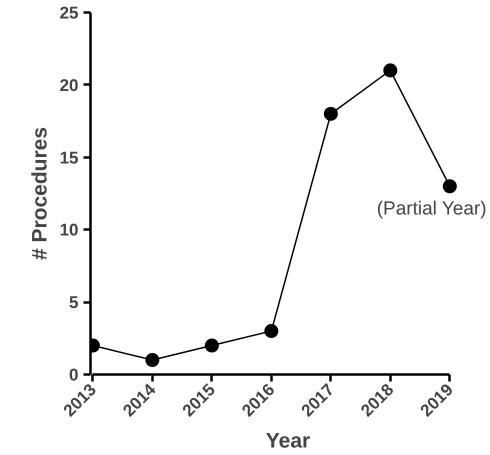  I want to click on y-tick-label: 0, so click(74, 375).